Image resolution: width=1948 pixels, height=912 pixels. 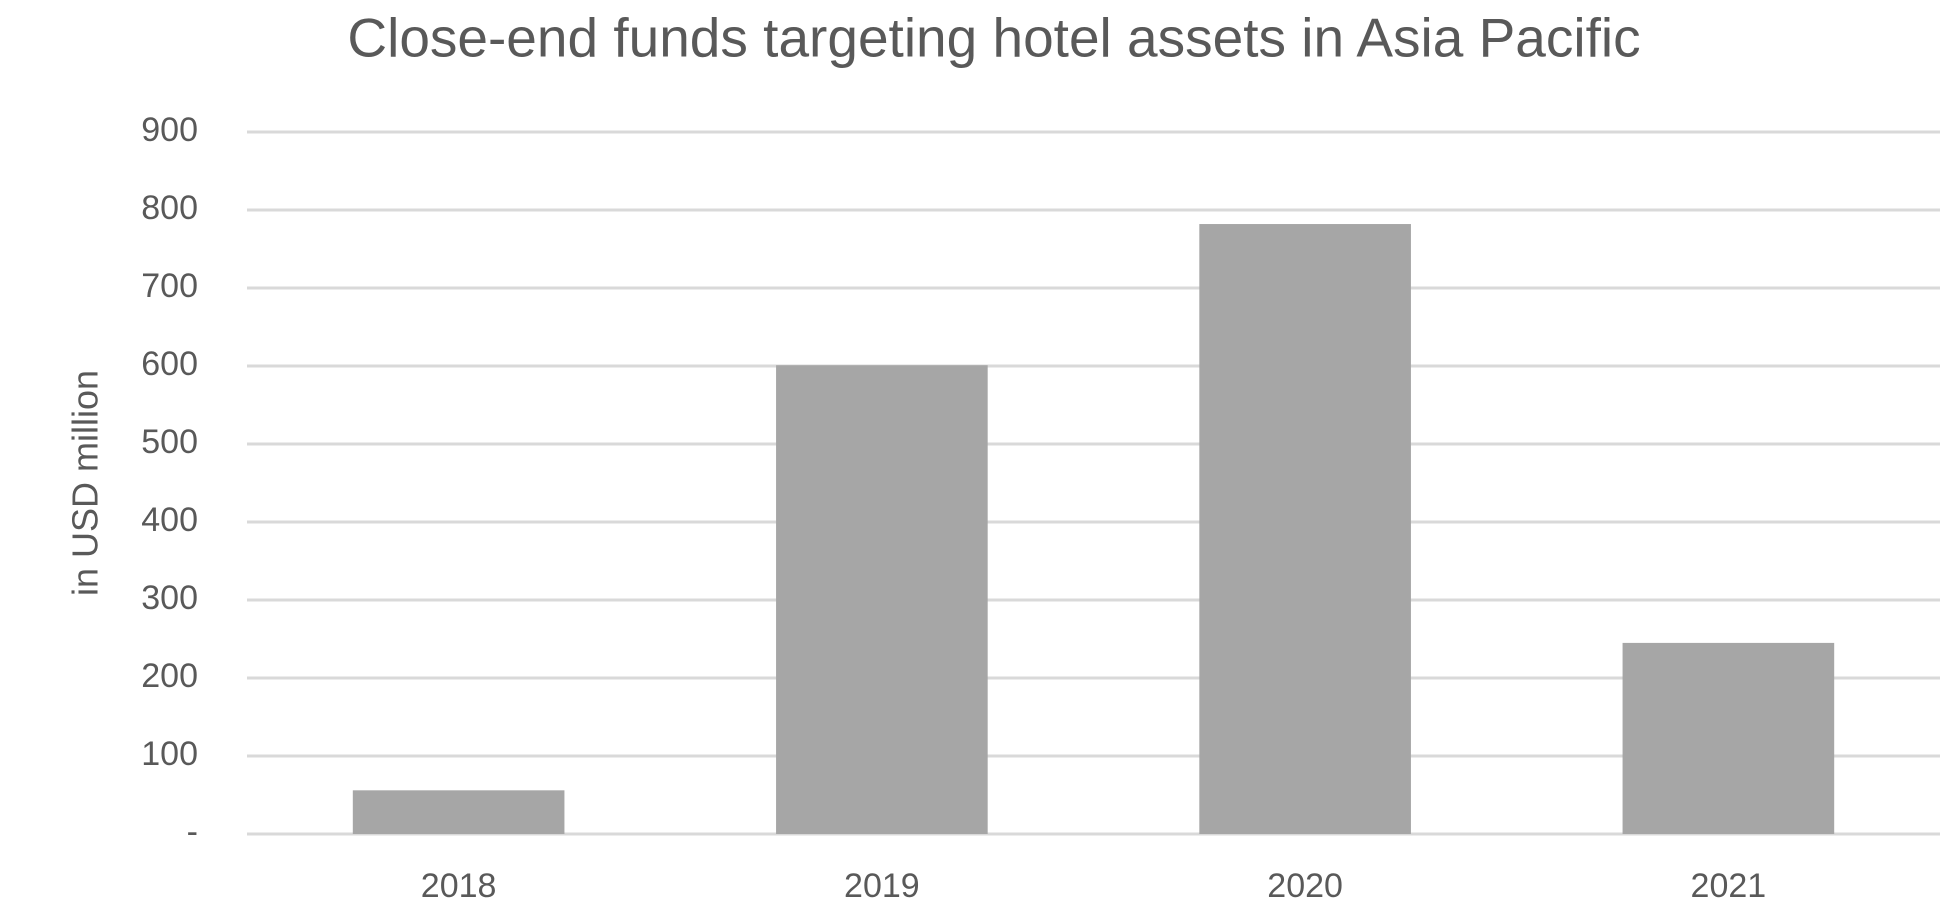 What do you see at coordinates (169, 130) in the screenshot?
I see `y-tick-label: 900` at bounding box center [169, 130].